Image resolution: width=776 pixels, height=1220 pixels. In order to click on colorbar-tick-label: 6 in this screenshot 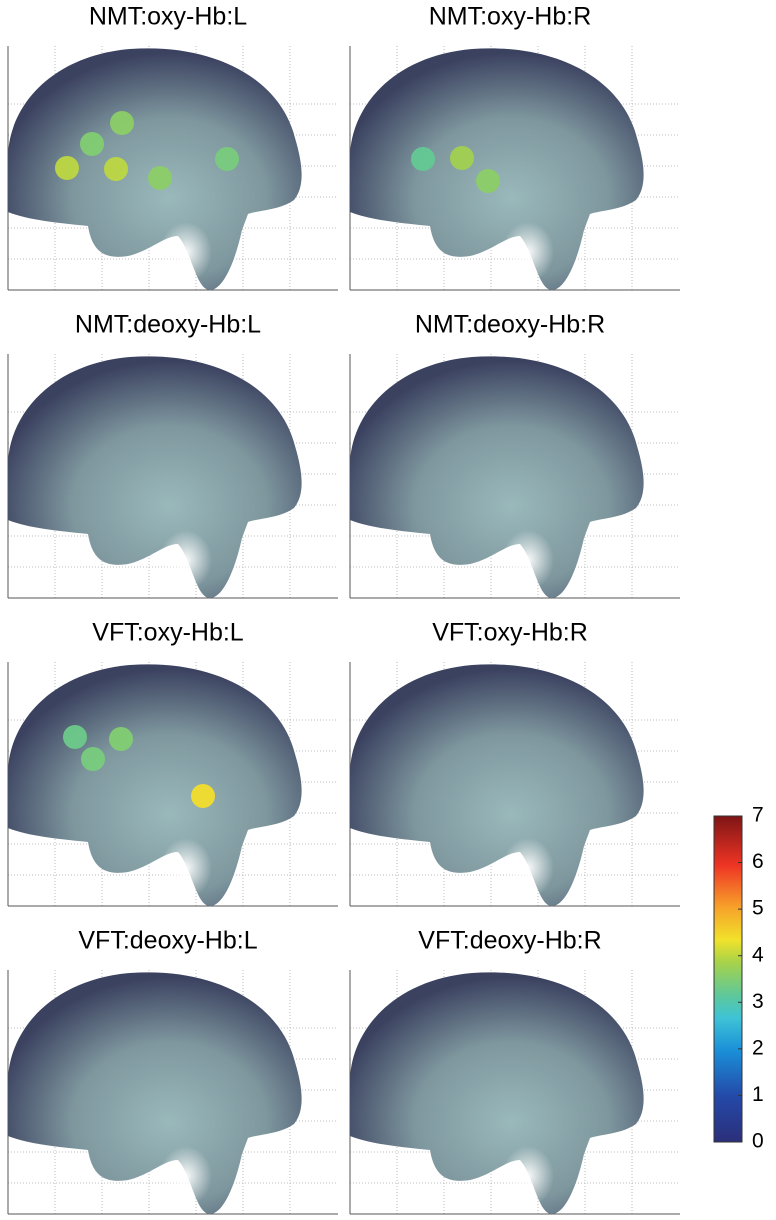, I will do `click(758, 861)`.